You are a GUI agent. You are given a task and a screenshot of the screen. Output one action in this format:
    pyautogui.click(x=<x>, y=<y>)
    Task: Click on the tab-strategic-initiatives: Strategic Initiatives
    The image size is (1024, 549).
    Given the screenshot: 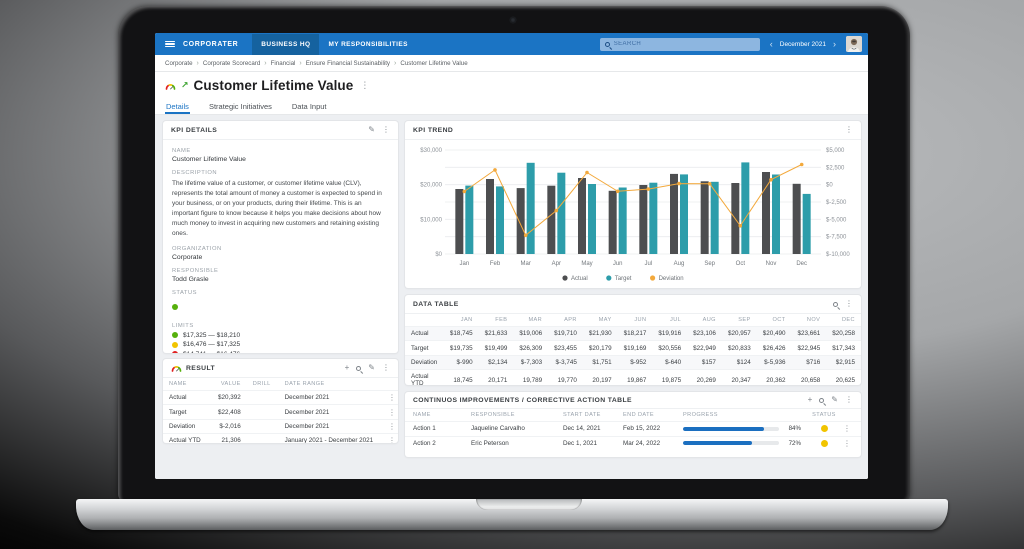 What is the action you would take?
    pyautogui.click(x=240, y=106)
    